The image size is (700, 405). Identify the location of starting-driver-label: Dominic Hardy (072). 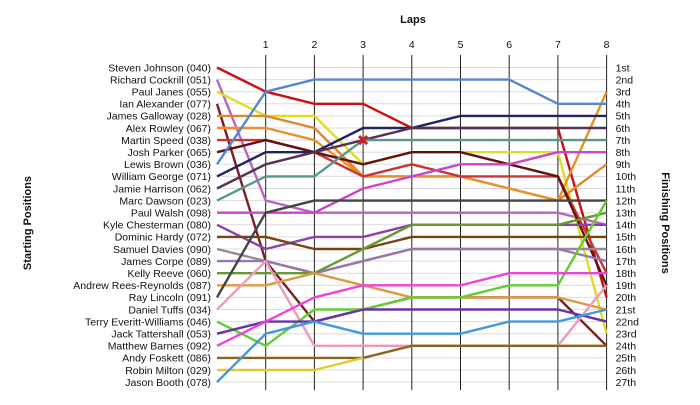
(163, 238).